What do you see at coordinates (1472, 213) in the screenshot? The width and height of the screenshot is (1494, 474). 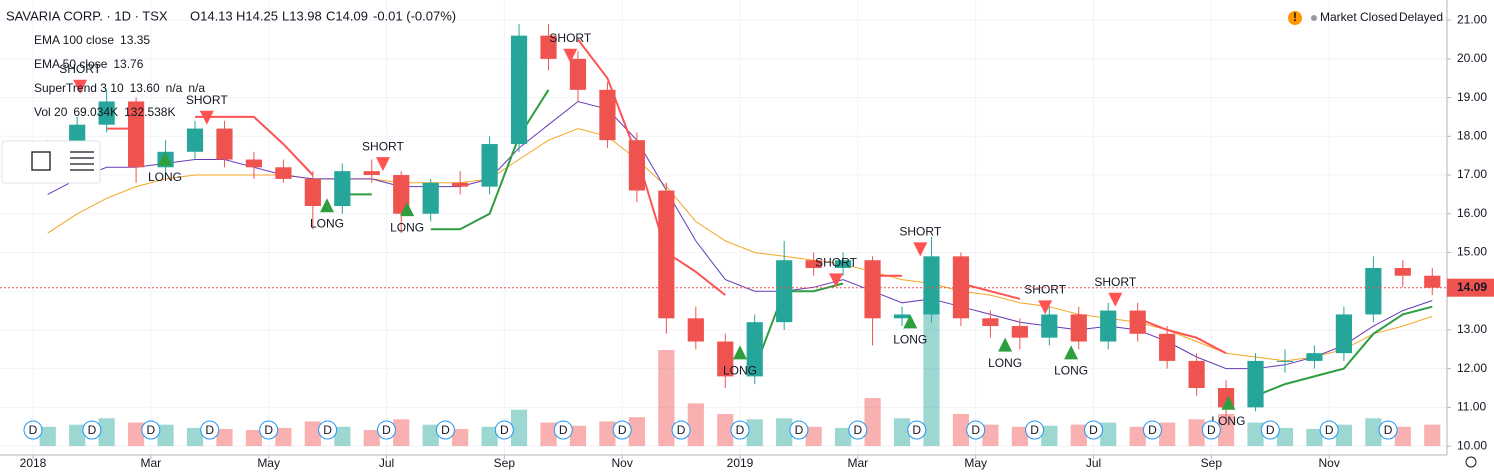 I see `y-tick-label: 16.00` at bounding box center [1472, 213].